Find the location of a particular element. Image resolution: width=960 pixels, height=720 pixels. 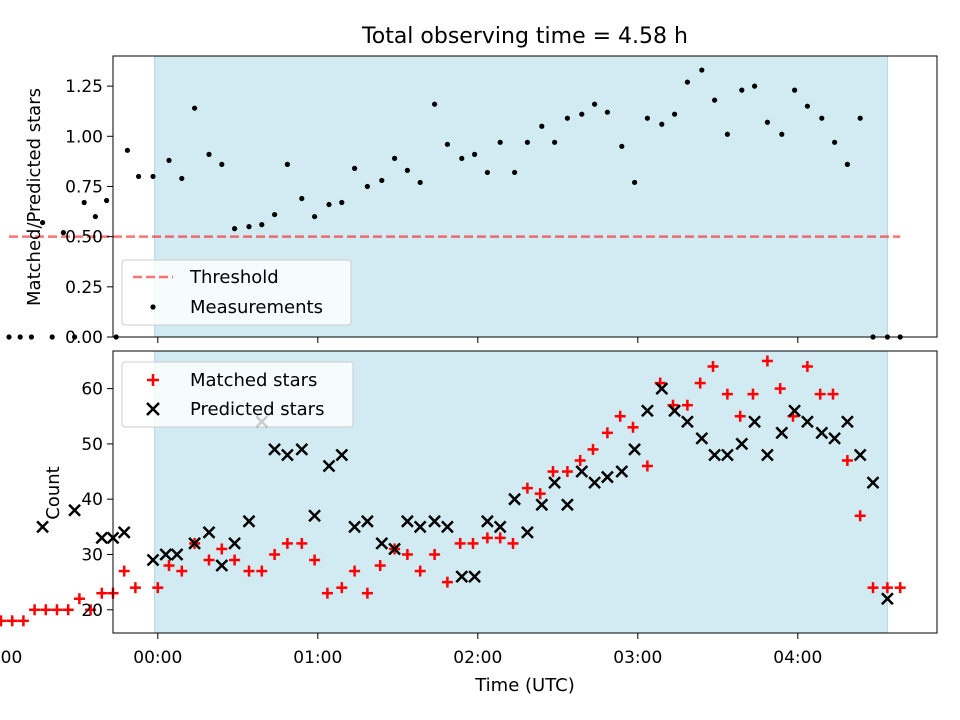

y-tick-label: 1.00 is located at coordinates (84, 137).